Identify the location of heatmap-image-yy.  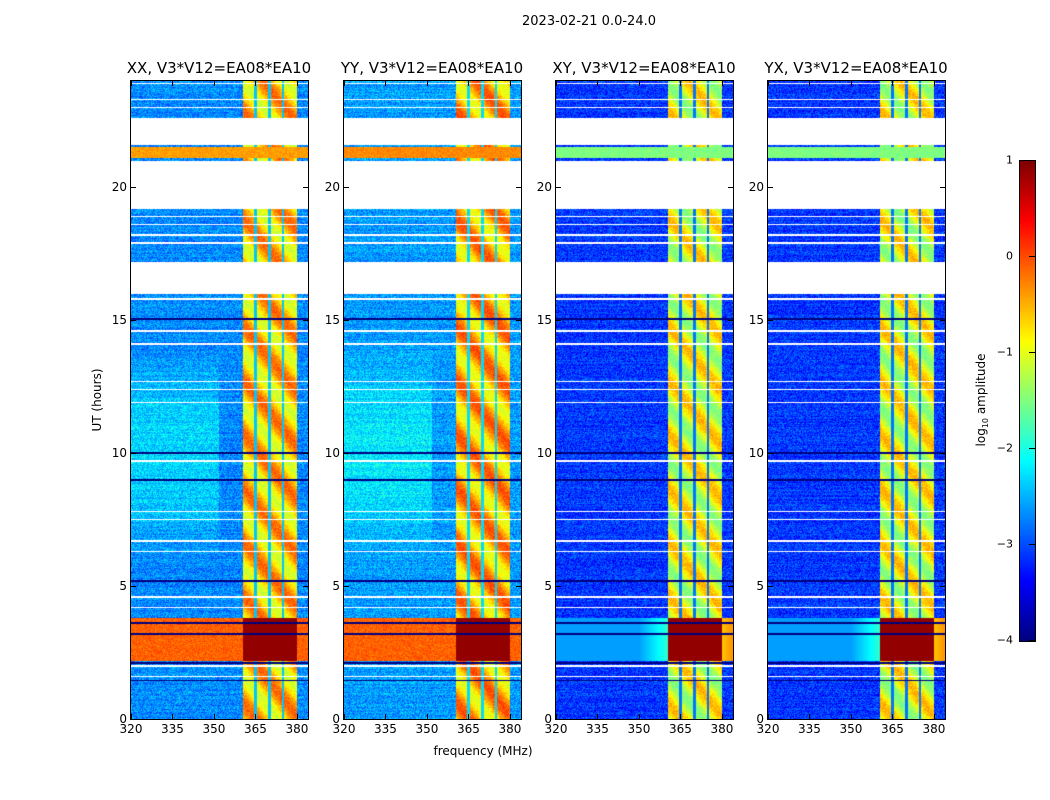
(432, 400).